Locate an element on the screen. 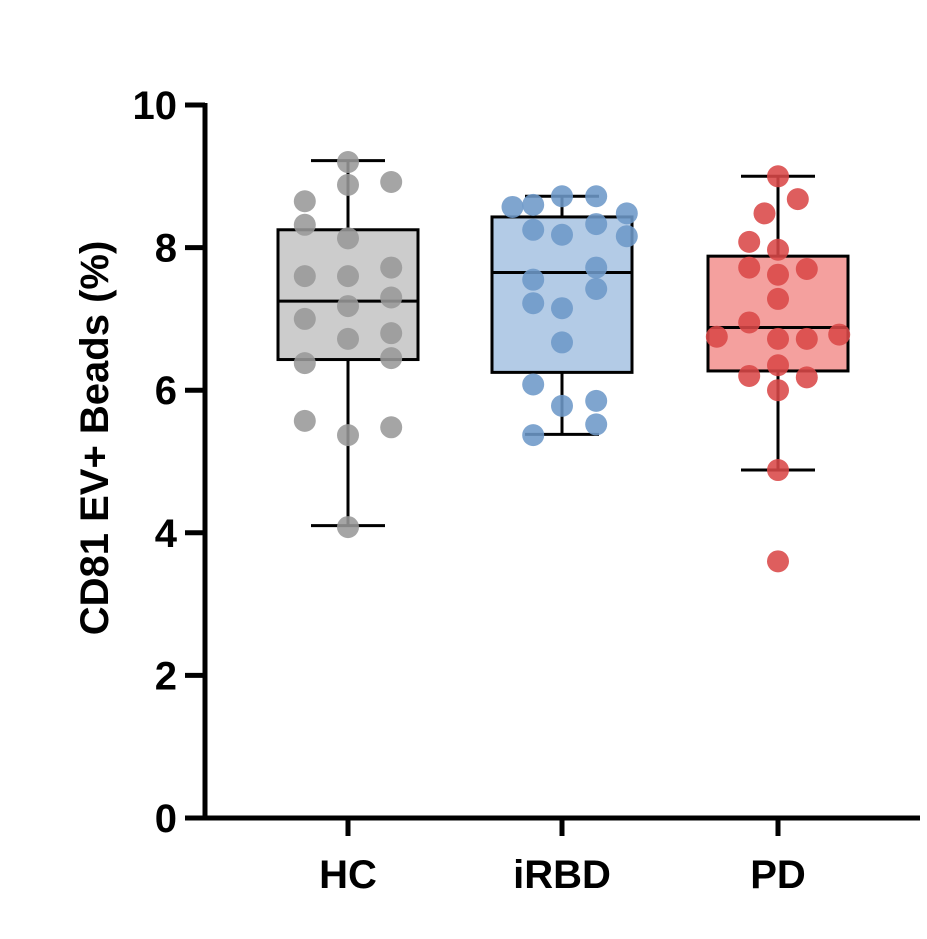 The height and width of the screenshot is (939, 927). y-tick-label: 6 is located at coordinates (166, 391).